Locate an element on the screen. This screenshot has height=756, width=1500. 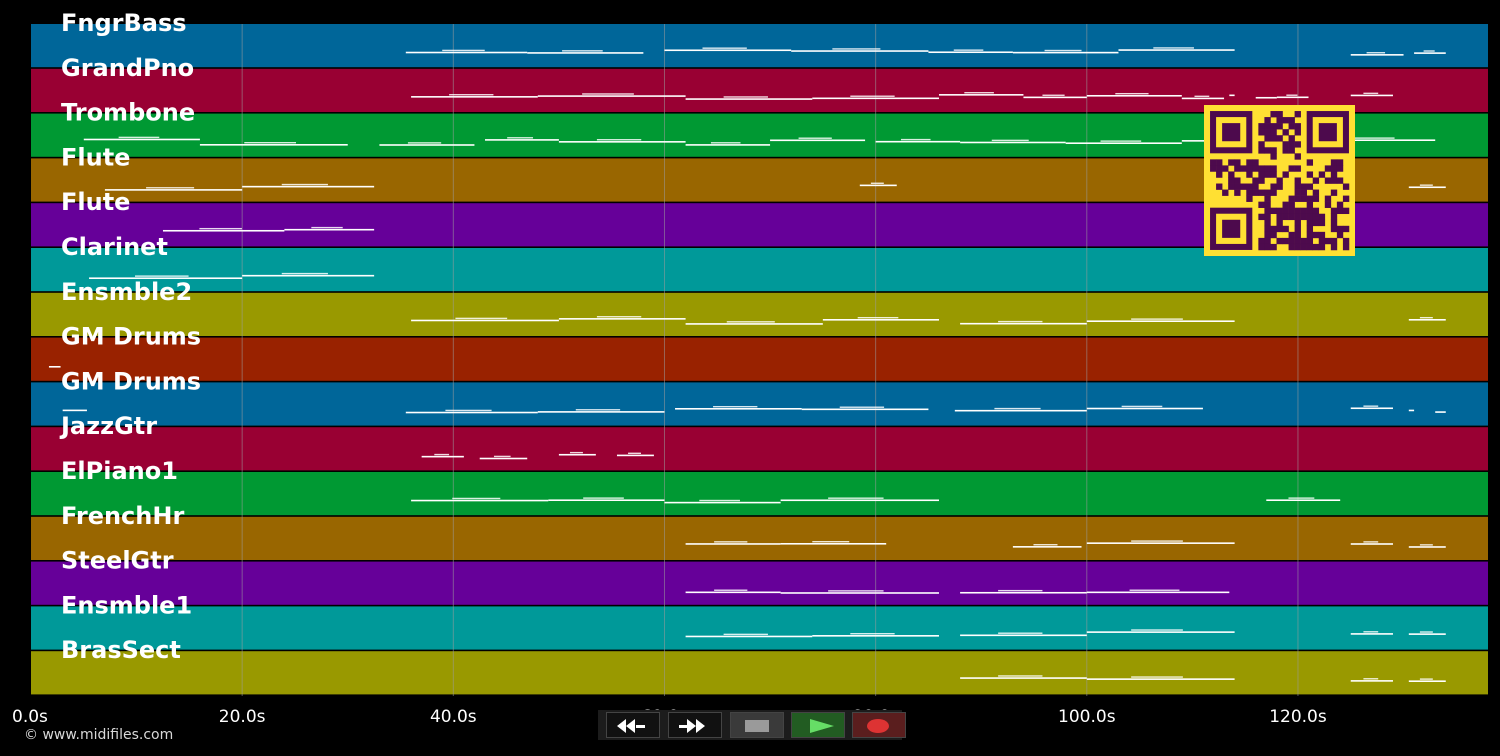
track-label: FngrBass is located at coordinates (124, 23).